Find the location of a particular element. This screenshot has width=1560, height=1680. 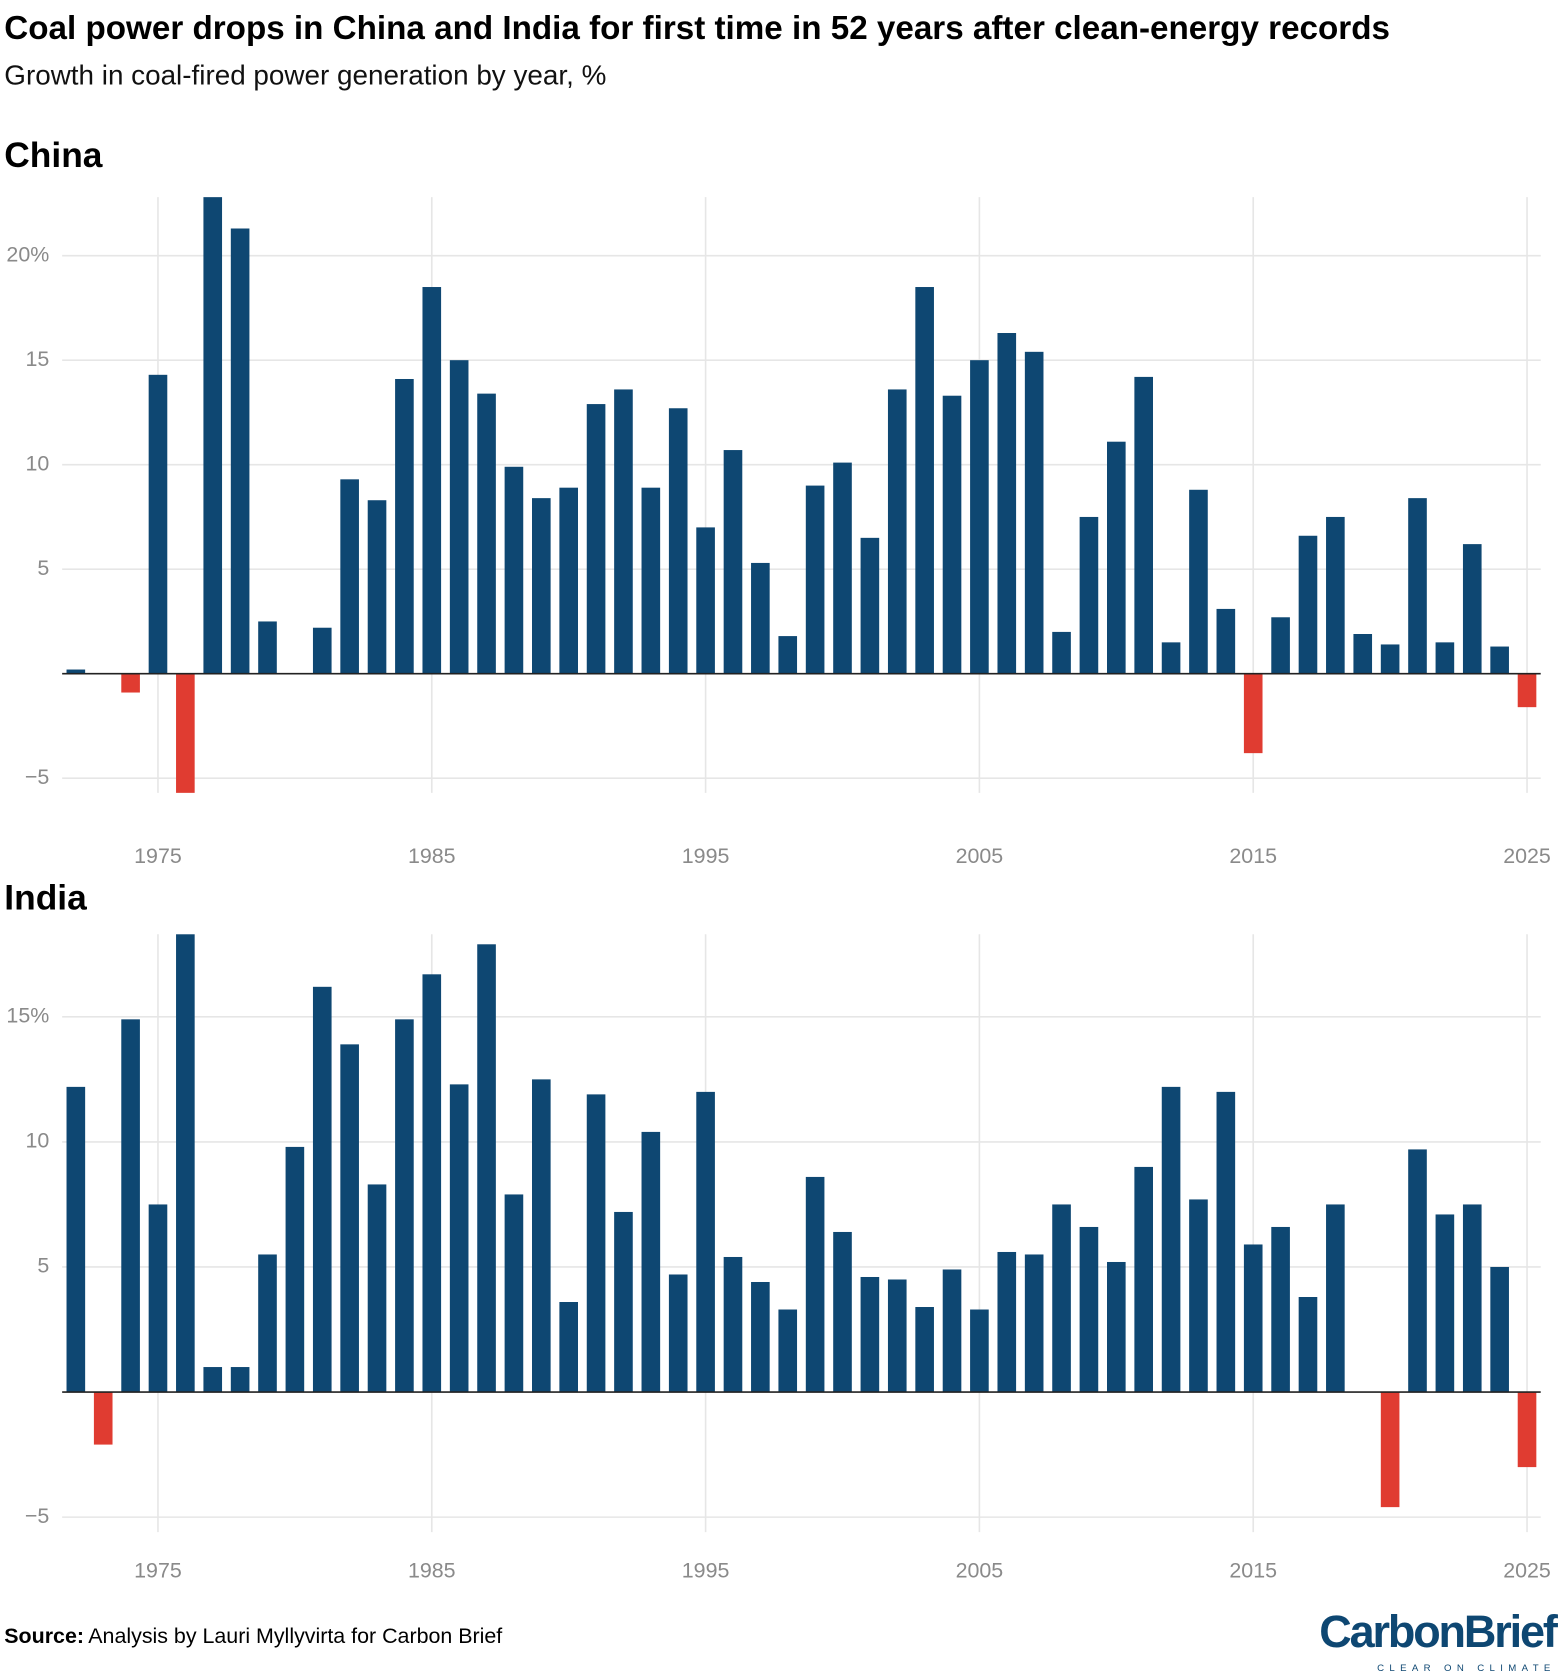

y-tick-label: 10 is located at coordinates (37, 463).